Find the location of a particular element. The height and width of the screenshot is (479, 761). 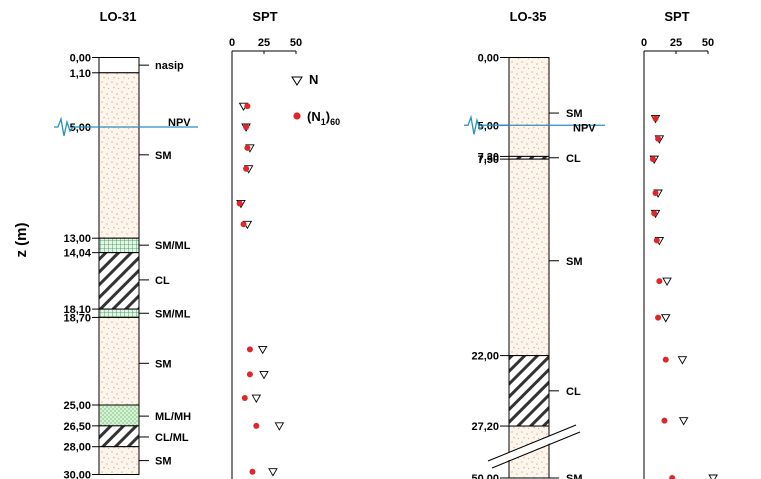

layer-fill is located at coordinates (119, 65).